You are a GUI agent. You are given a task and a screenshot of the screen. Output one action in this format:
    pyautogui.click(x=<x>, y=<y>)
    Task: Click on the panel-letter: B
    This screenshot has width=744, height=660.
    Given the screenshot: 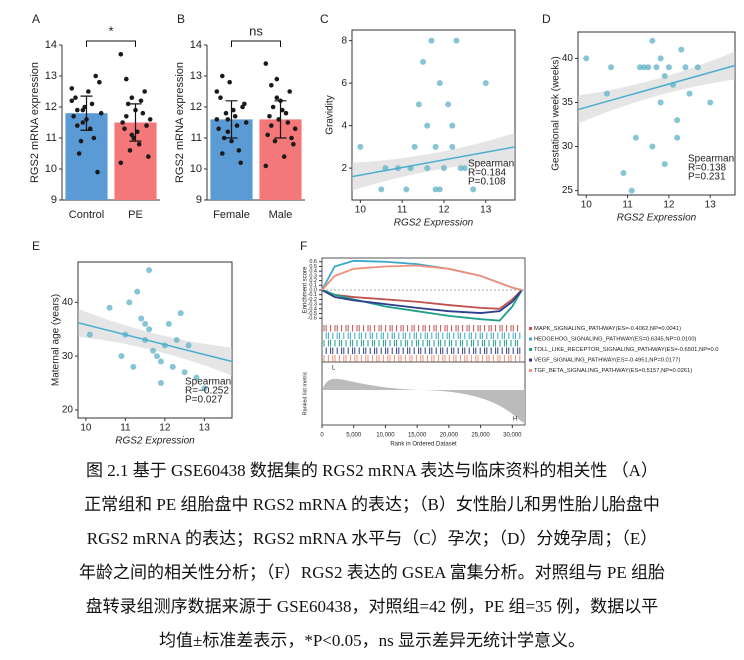 What is the action you would take?
    pyautogui.click(x=181, y=19)
    